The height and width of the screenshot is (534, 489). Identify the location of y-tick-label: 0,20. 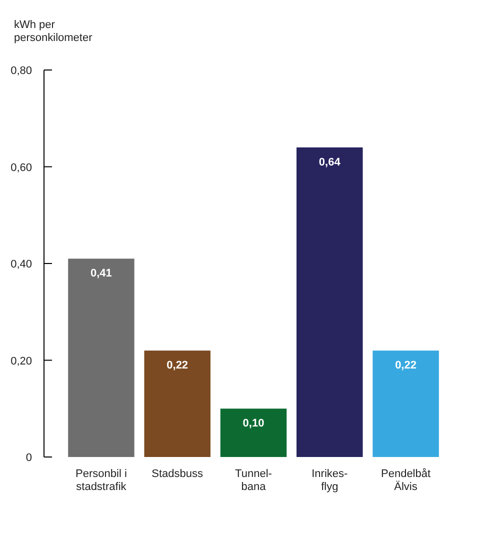
(21, 361).